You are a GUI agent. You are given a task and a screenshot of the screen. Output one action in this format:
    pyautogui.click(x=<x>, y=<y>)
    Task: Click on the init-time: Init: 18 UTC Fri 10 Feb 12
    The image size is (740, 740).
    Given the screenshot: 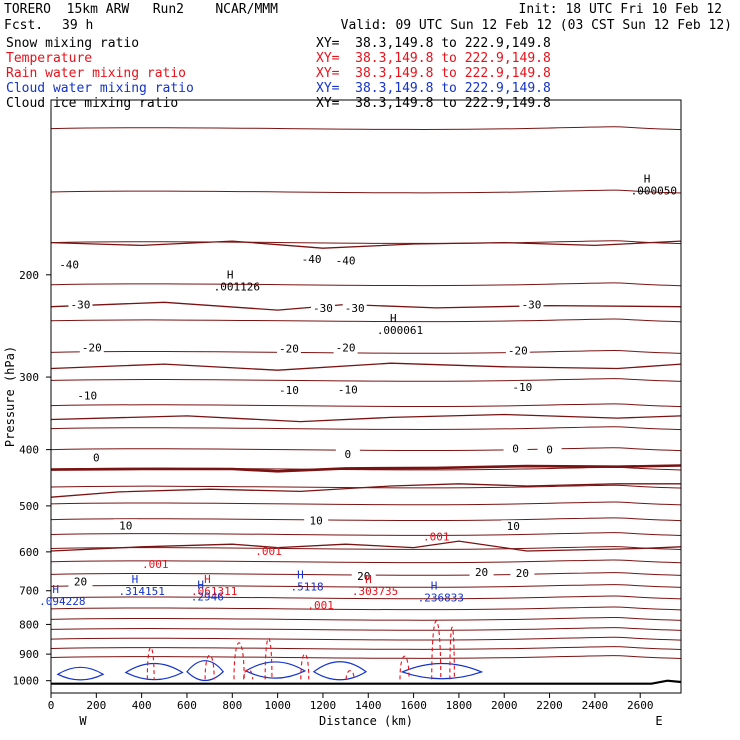 What is the action you would take?
    pyautogui.click(x=620, y=9)
    